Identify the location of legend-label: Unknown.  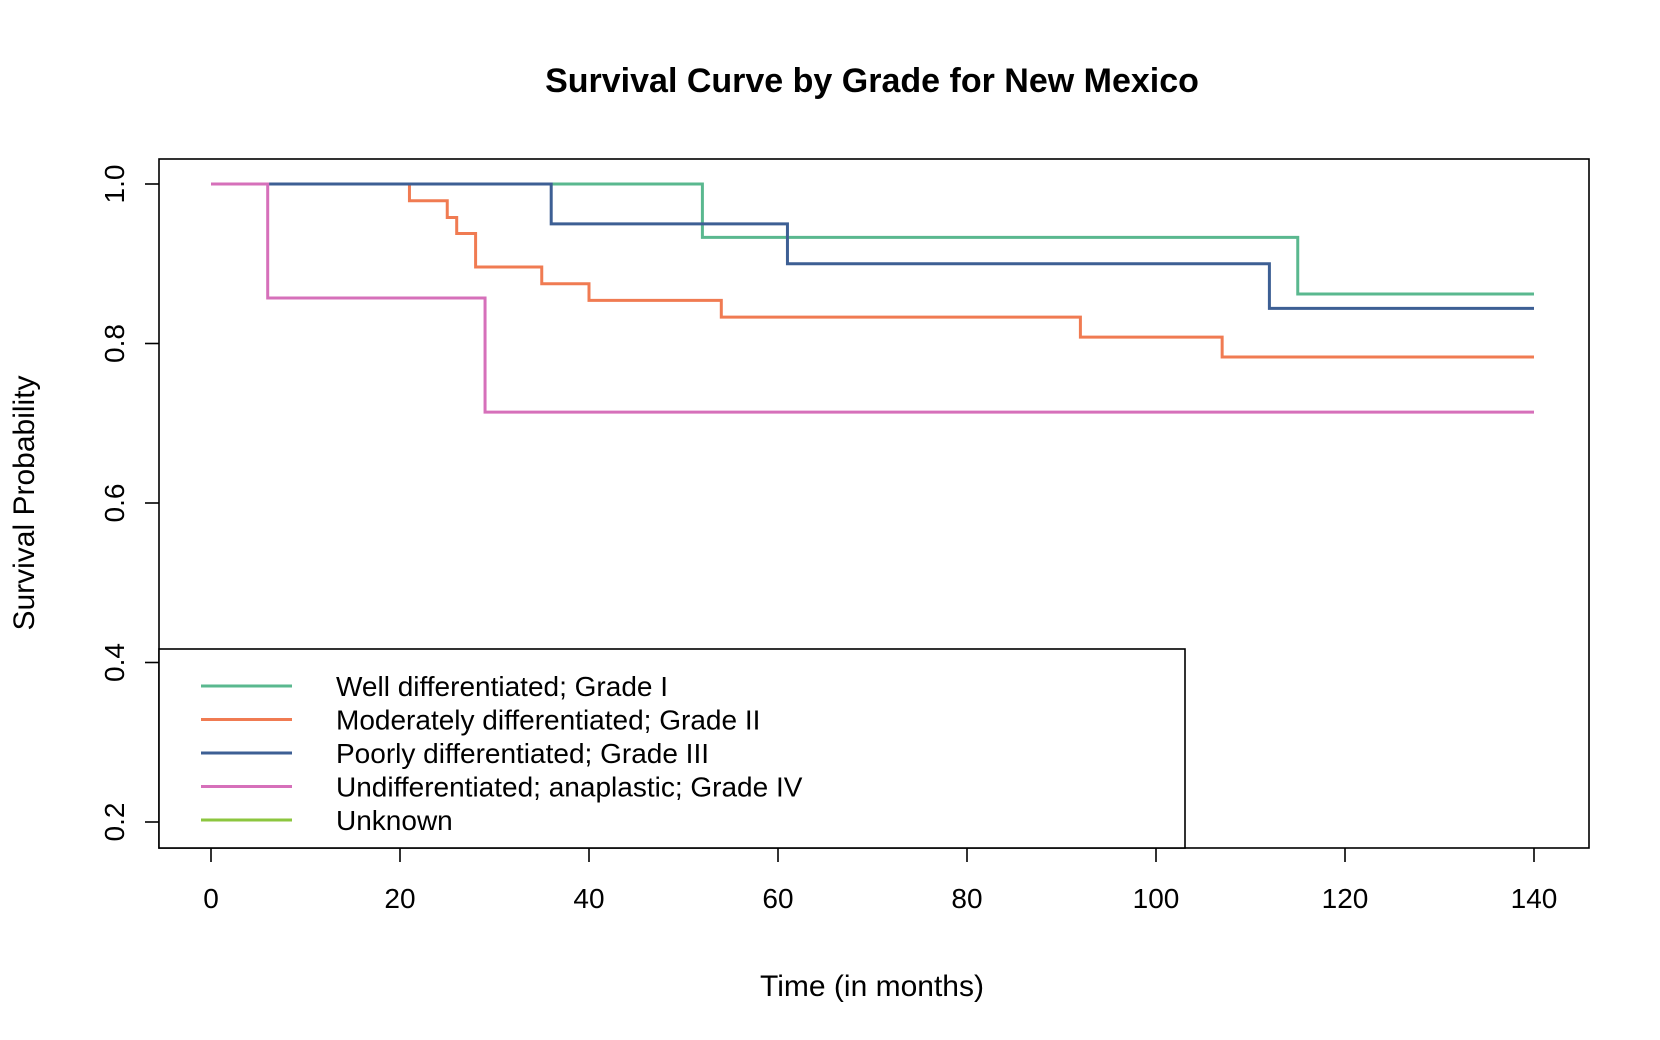
(394, 820).